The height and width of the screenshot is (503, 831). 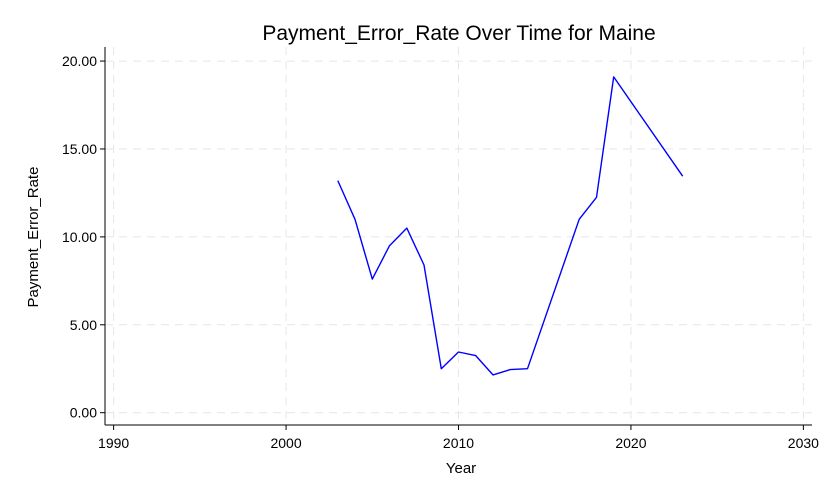 I want to click on y-tick-label: 15.00, so click(x=79, y=149).